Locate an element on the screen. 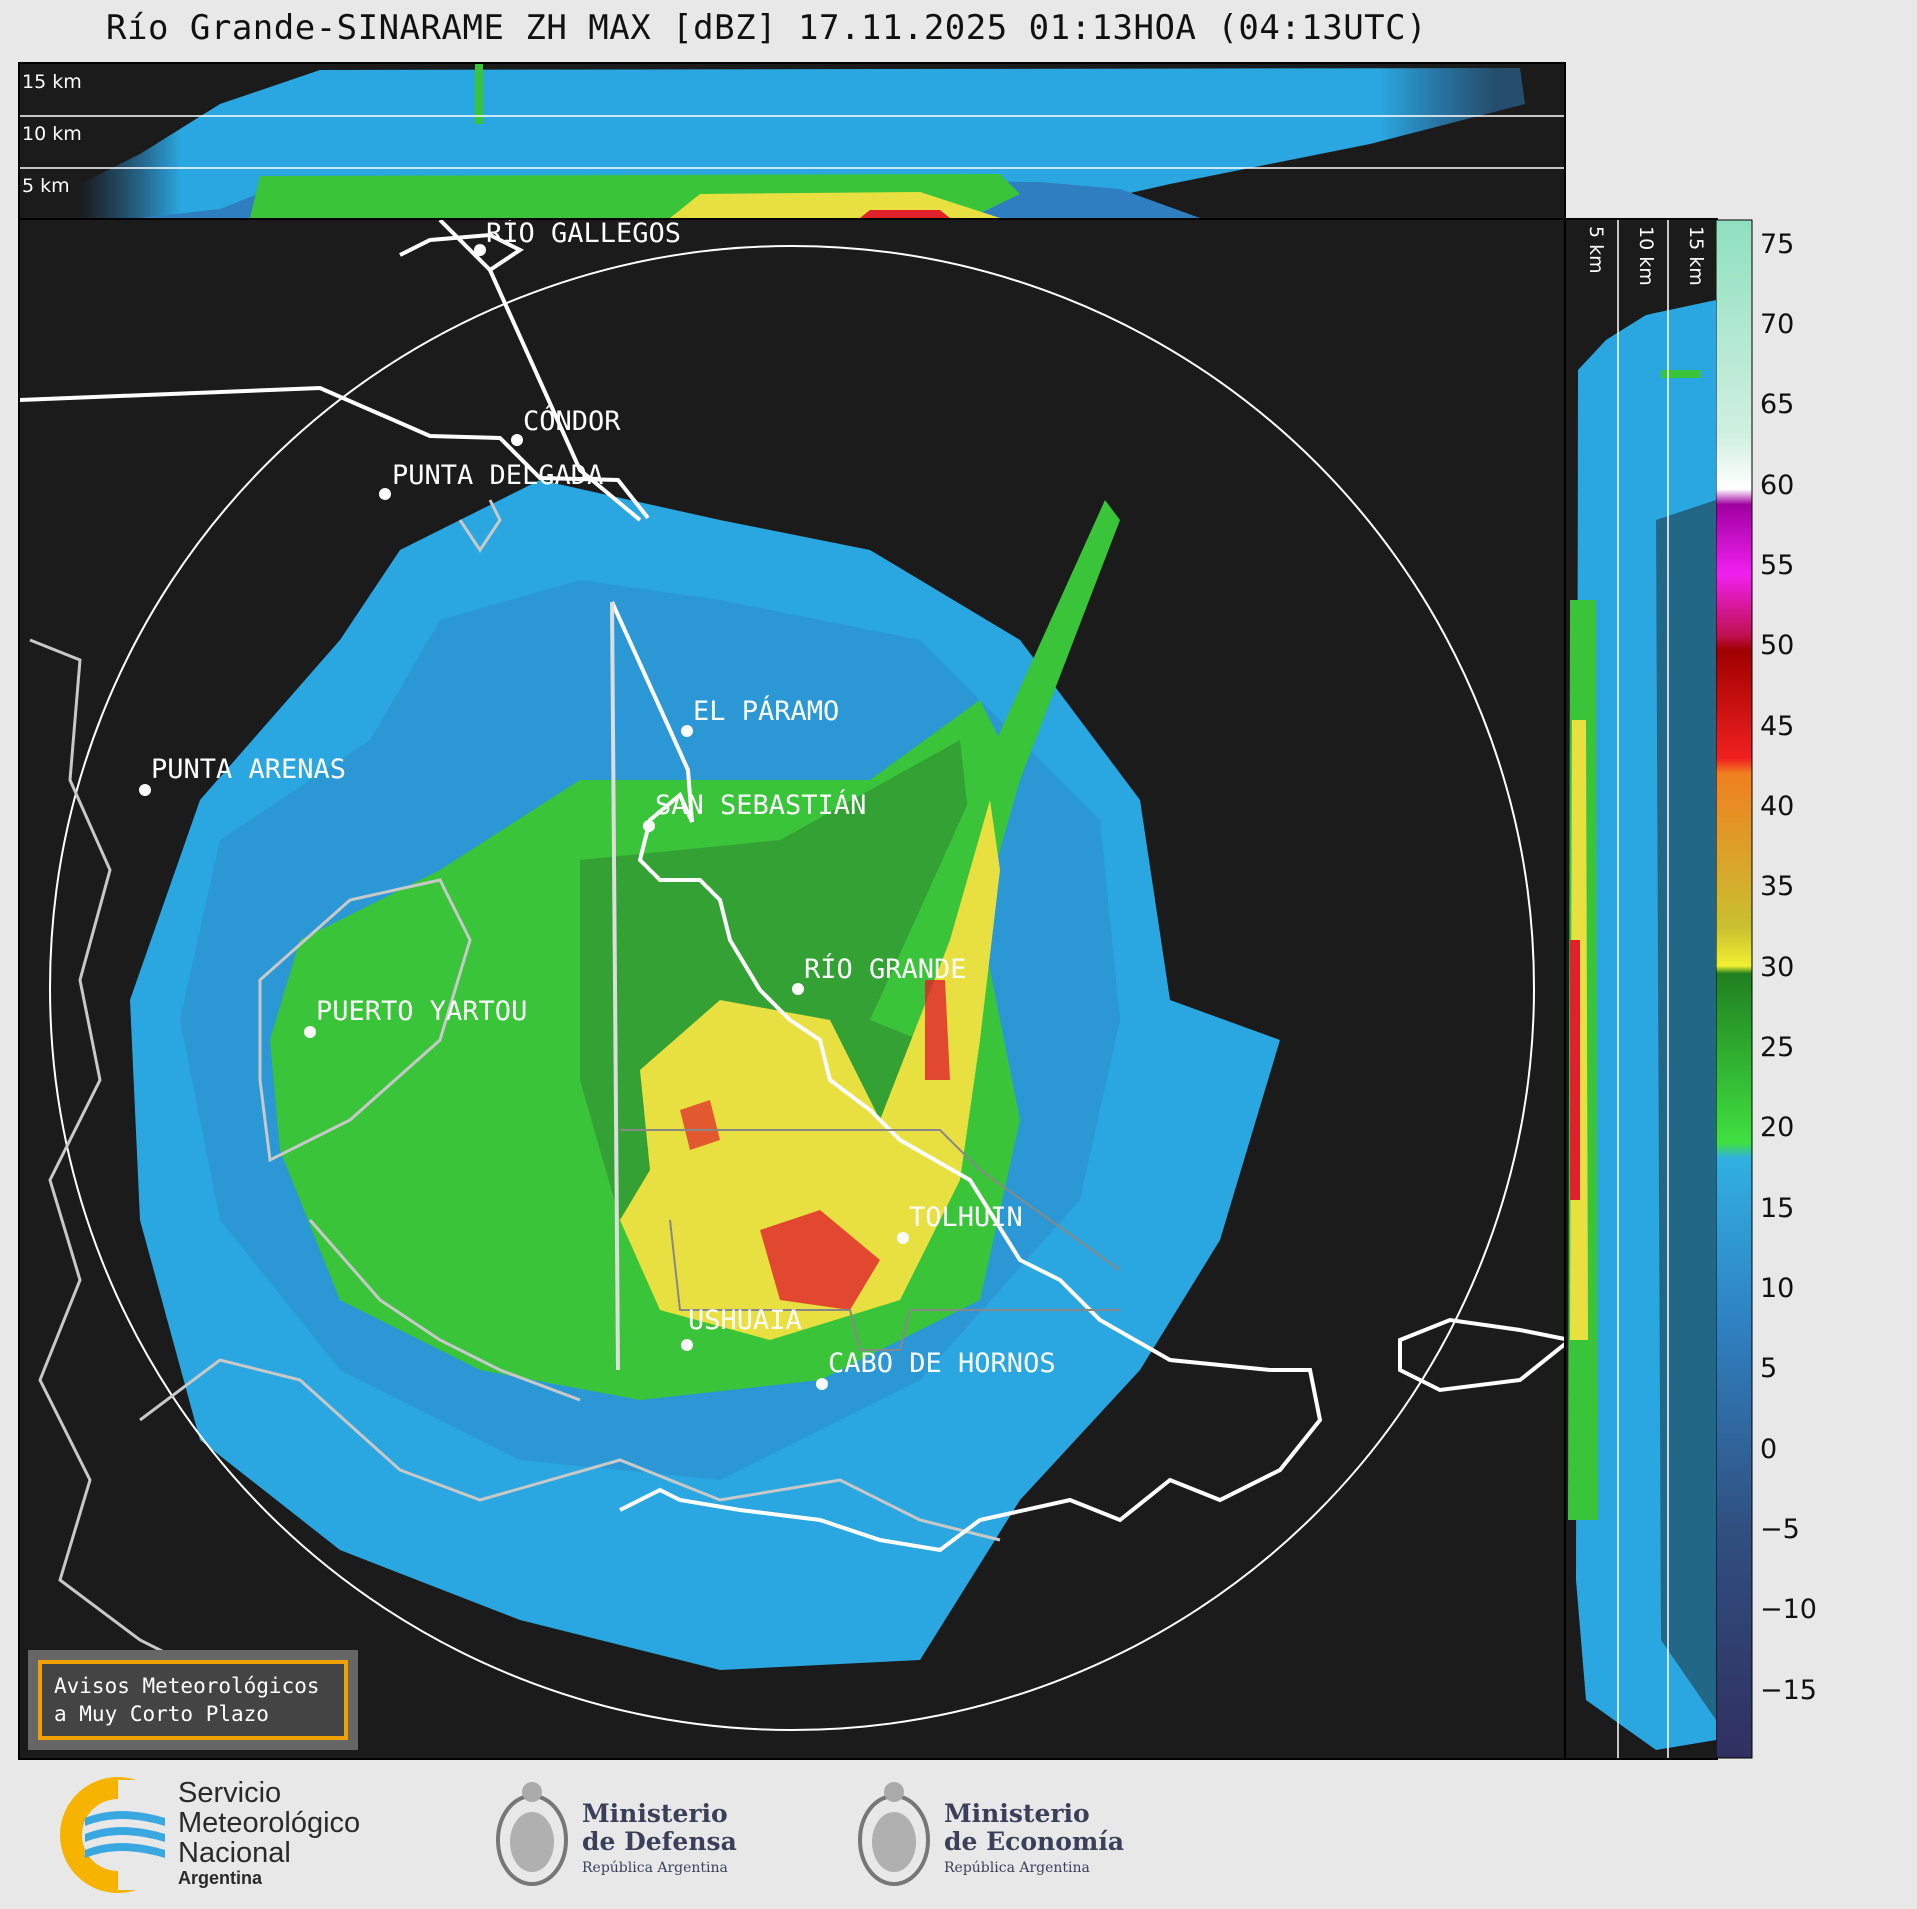 This screenshot has width=1917, height=1909. side-level-10km: 10 km is located at coordinates (1646, 256).